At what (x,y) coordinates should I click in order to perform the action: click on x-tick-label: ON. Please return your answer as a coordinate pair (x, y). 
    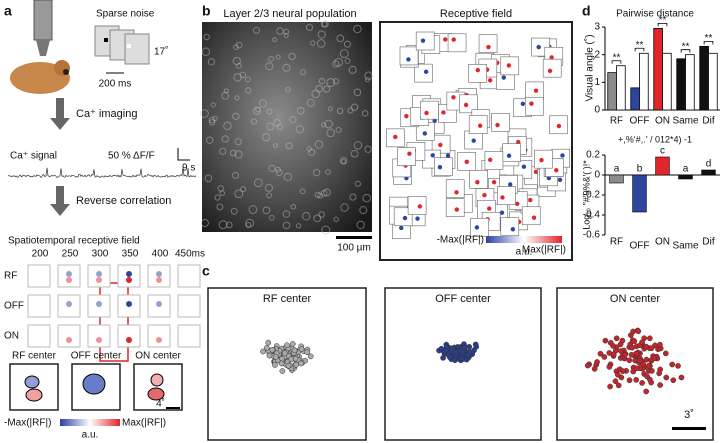
    Looking at the image, I should click on (662, 121).